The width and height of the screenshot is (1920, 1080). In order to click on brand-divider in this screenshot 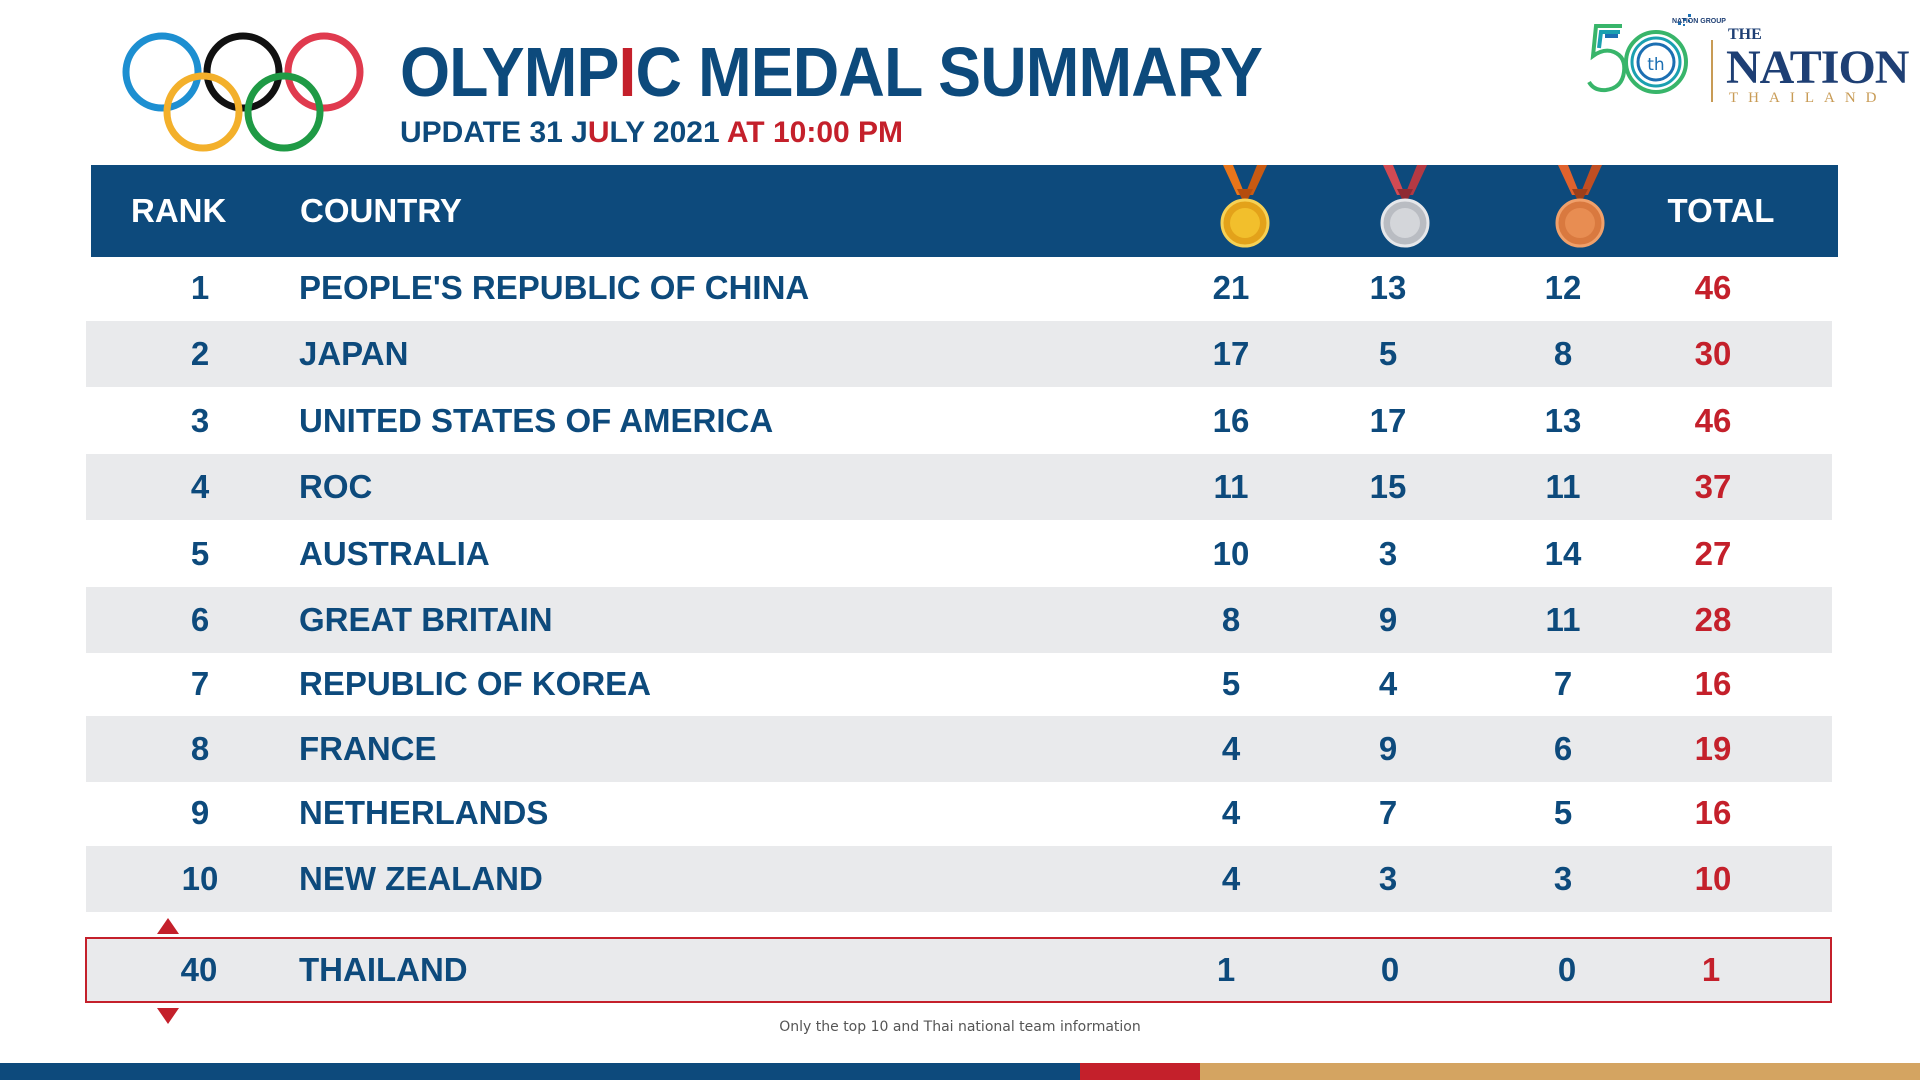, I will do `click(1712, 71)`.